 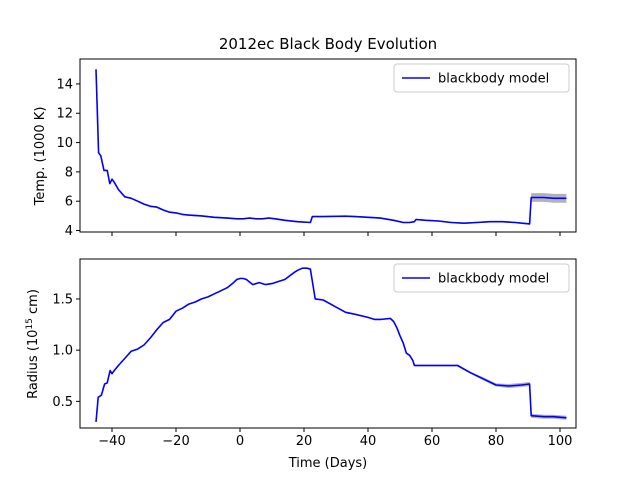 What do you see at coordinates (496, 441) in the screenshot?
I see `x-tick-label: 80` at bounding box center [496, 441].